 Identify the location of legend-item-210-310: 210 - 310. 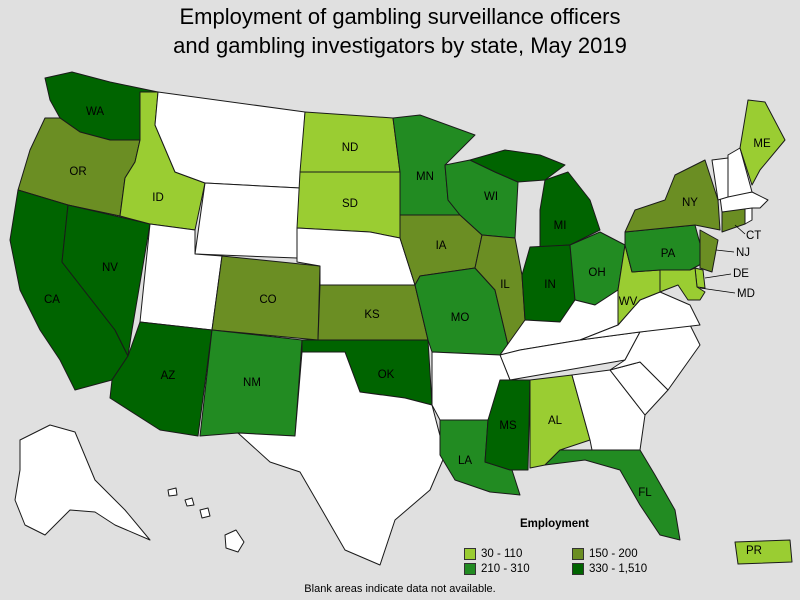
(497, 569).